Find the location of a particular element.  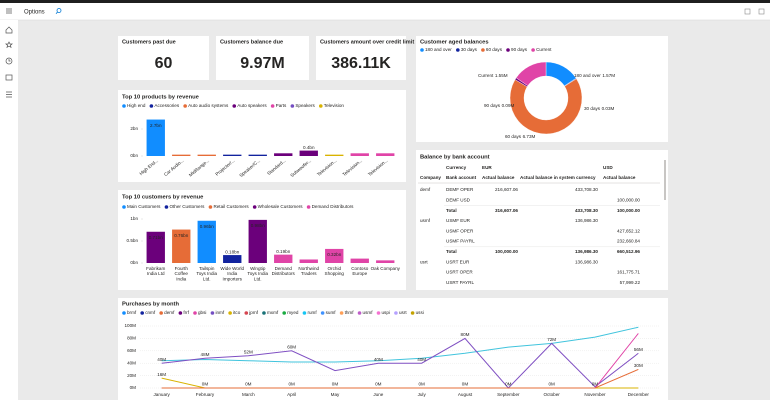

table-cell: DEMF OPER is located at coordinates (460, 189).